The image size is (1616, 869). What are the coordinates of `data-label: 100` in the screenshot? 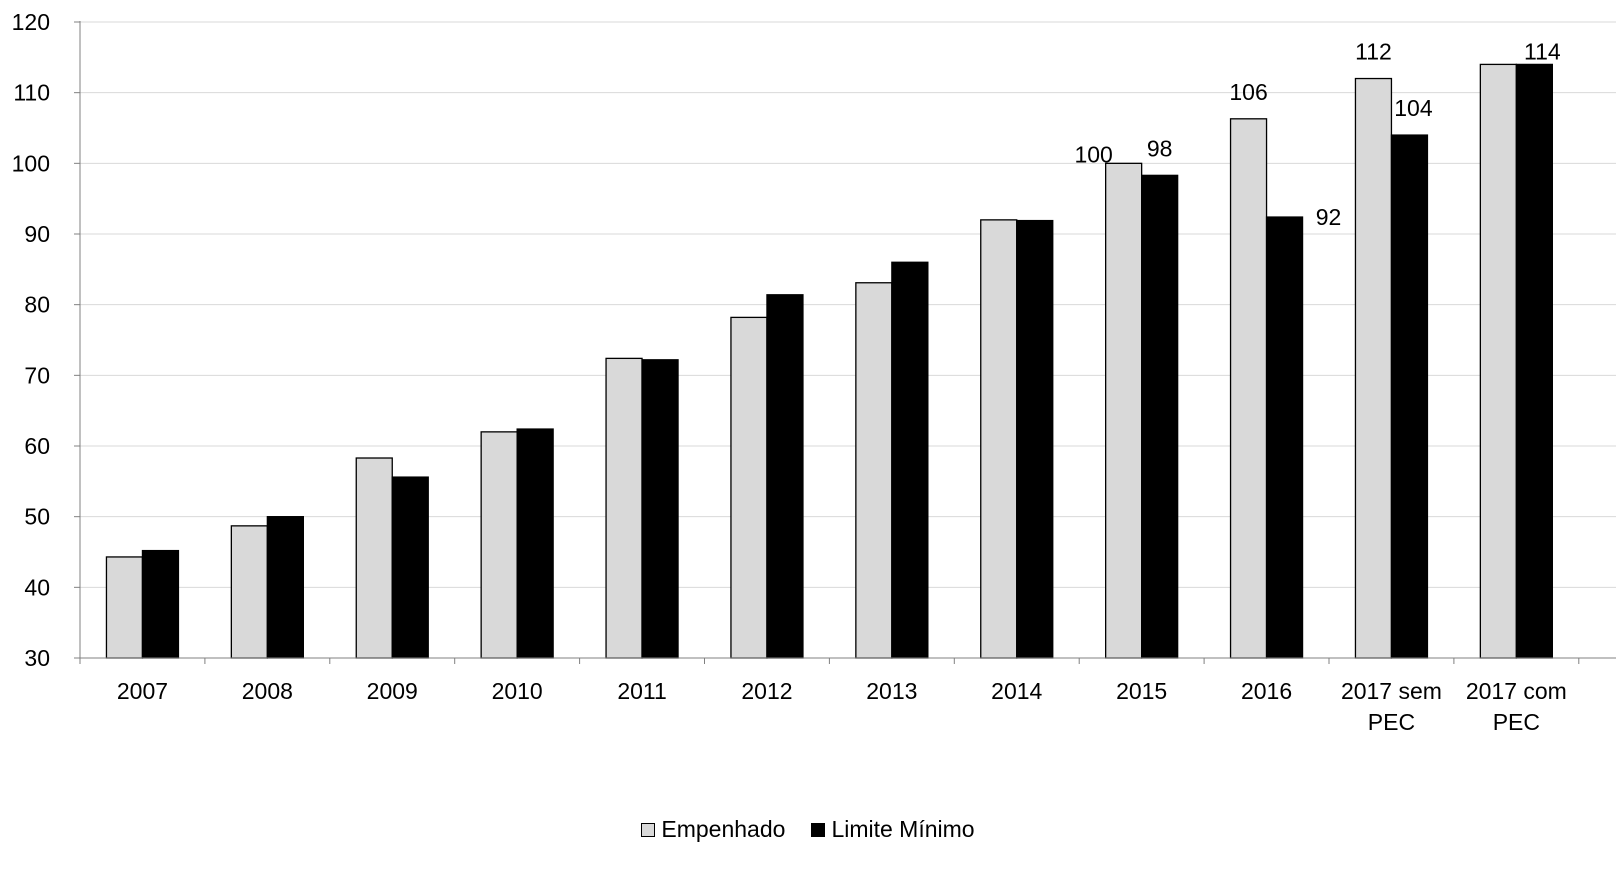 It's located at (1093, 154).